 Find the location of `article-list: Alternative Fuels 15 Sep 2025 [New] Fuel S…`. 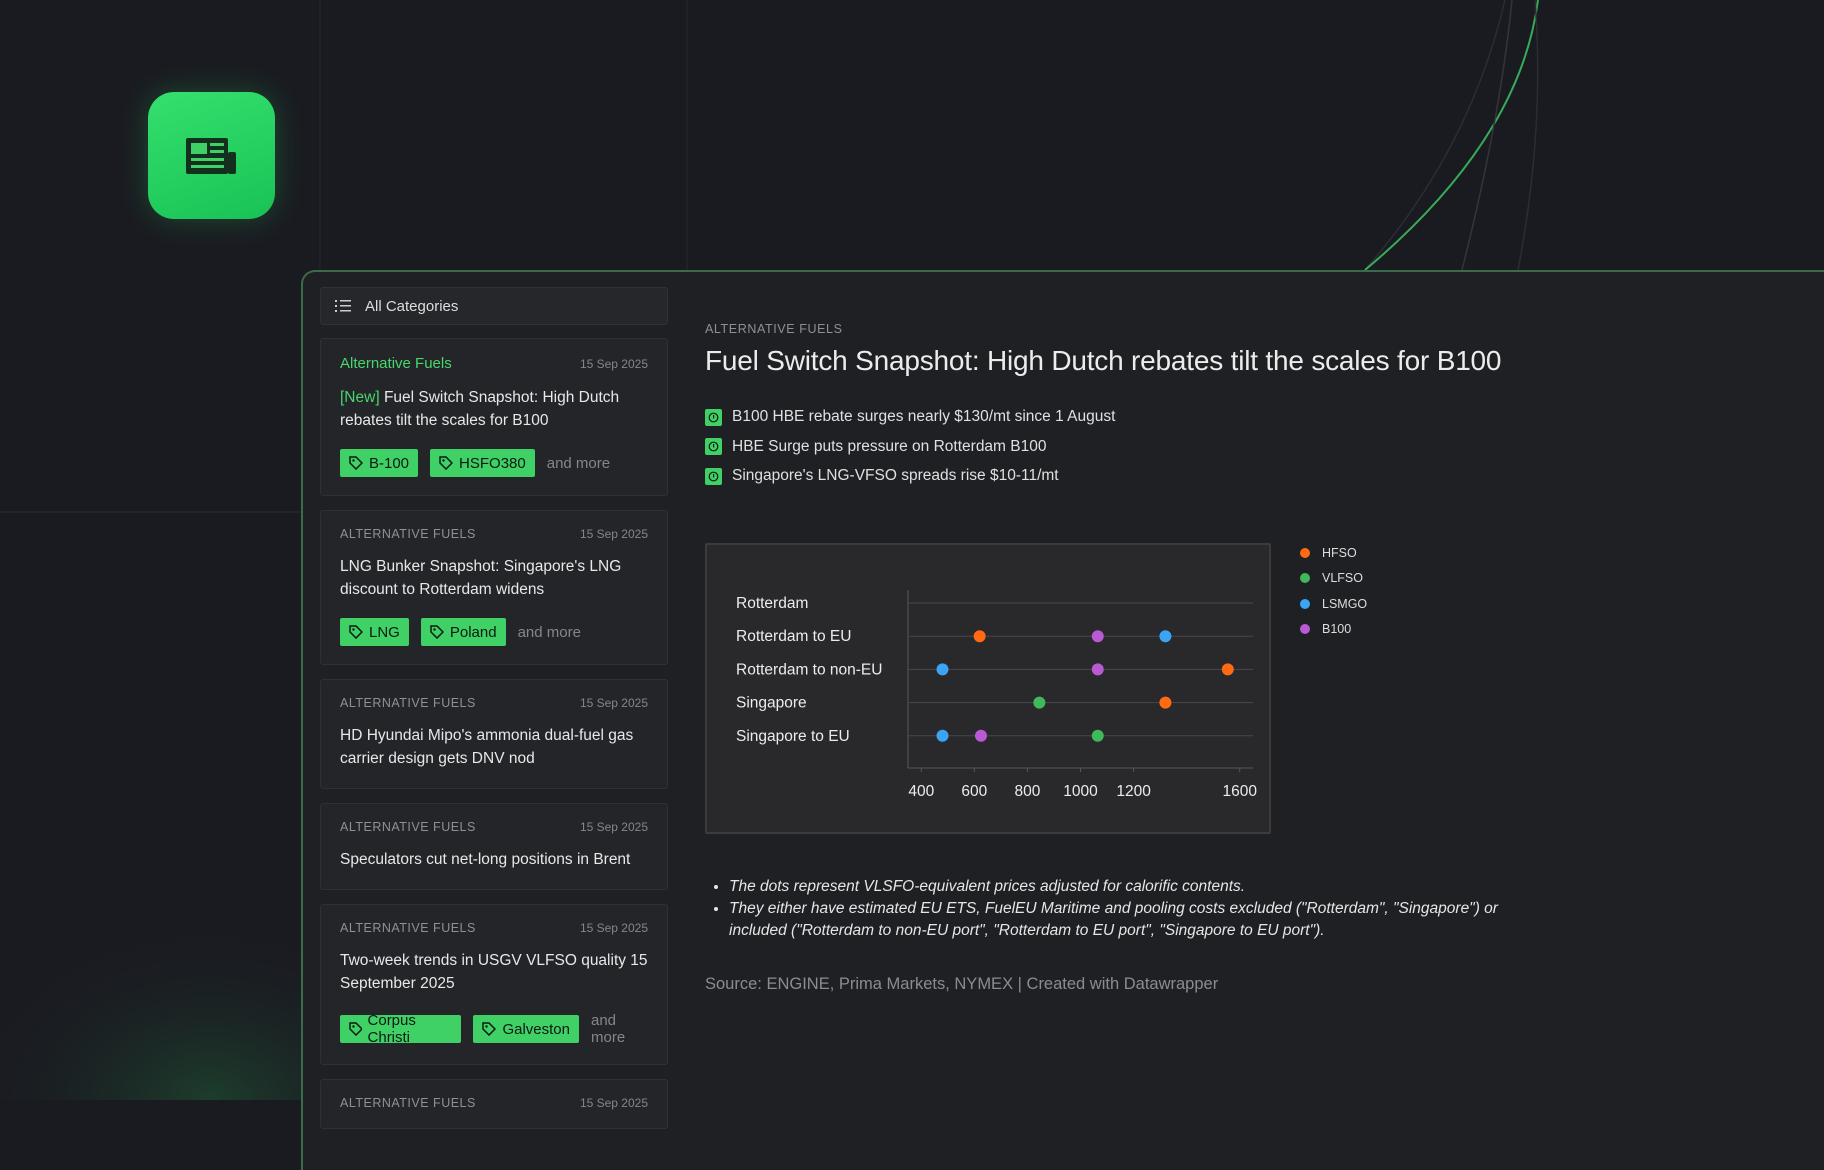

article-list: Alternative Fuels 15 Sep 2025 [New] Fuel S… is located at coordinates (494, 733).